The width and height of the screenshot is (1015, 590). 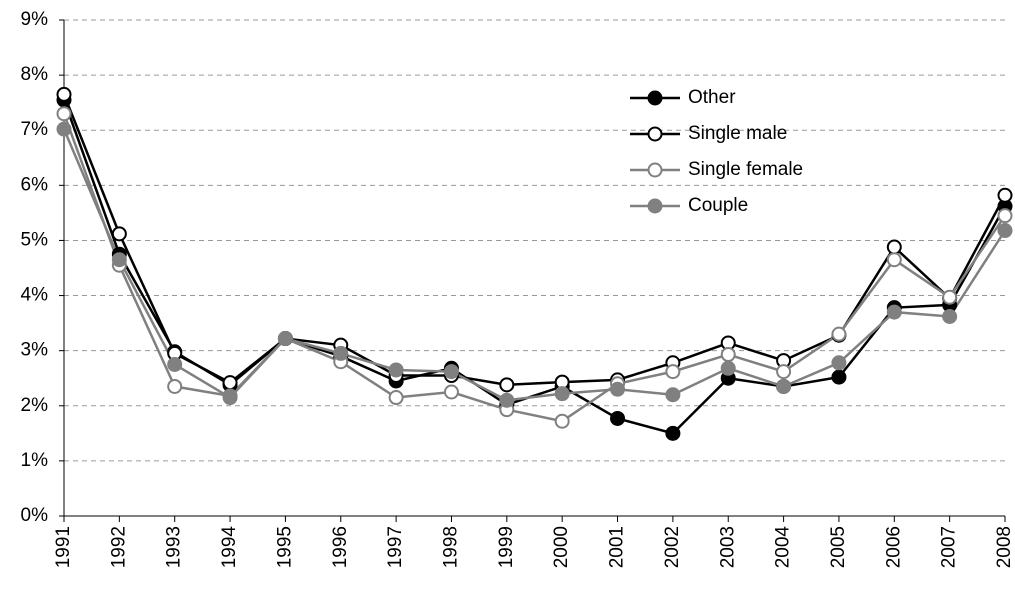 I want to click on y-tick-label: 0%, so click(x=35, y=515).